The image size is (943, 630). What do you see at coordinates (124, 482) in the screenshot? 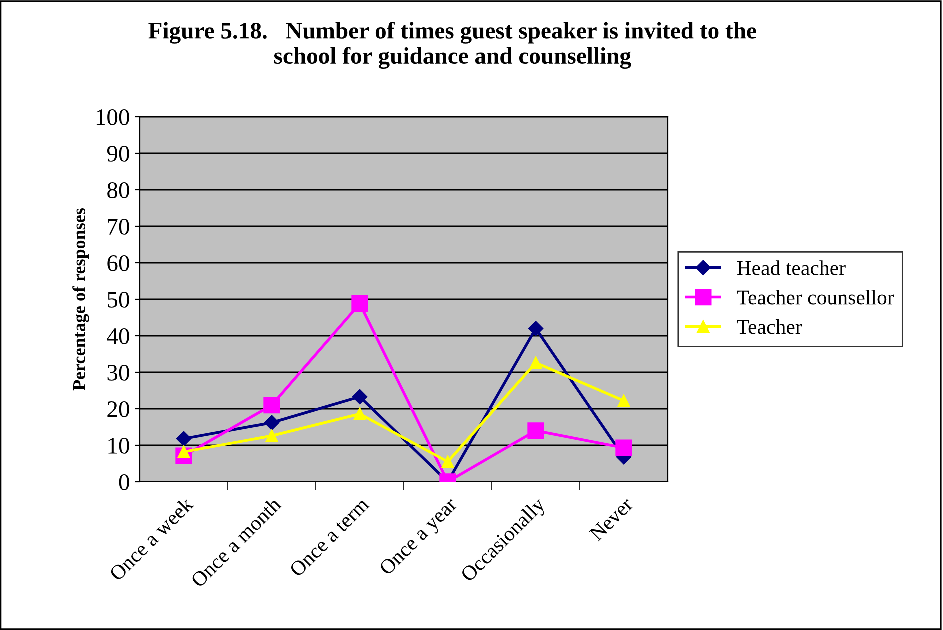
I see `y-tick-label: 0` at bounding box center [124, 482].